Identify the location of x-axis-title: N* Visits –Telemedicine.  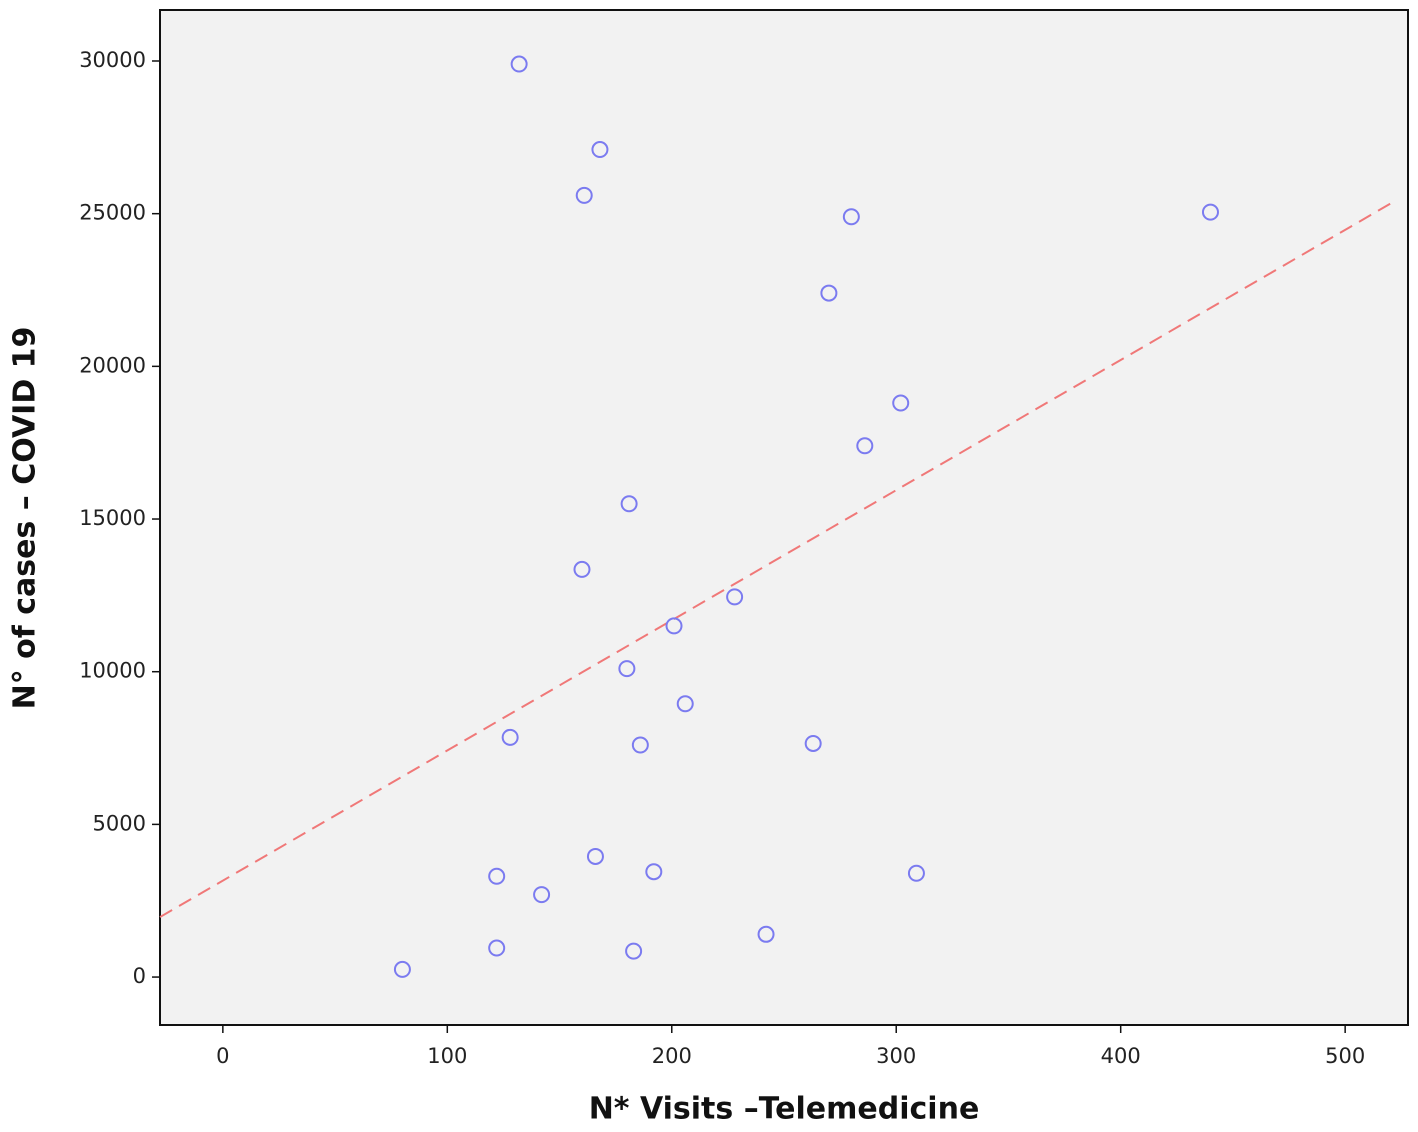
(784, 1109).